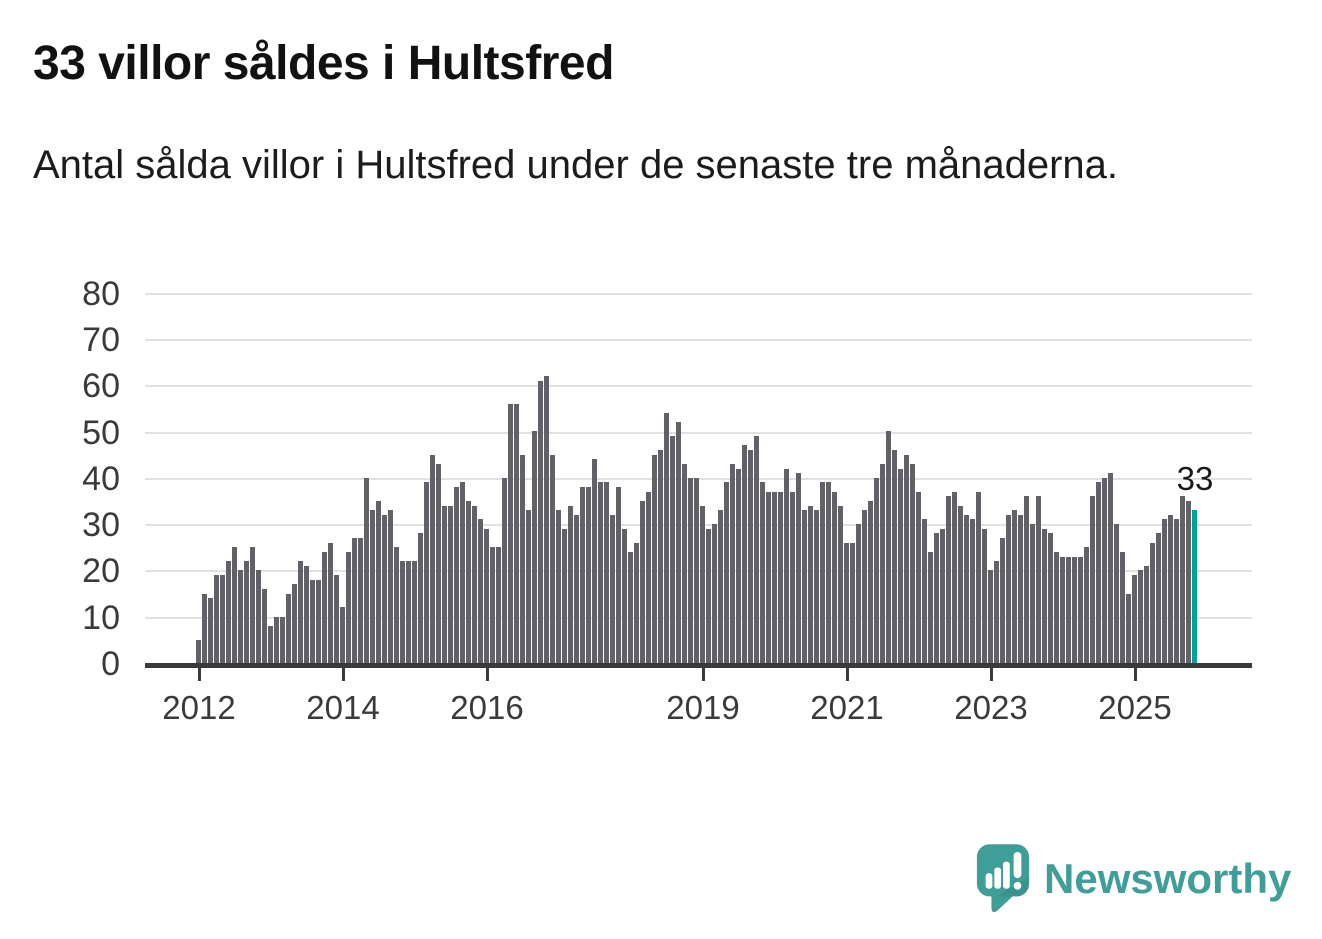 The image size is (1322, 939). What do you see at coordinates (101, 294) in the screenshot?
I see `y-axis-tick-label: 80` at bounding box center [101, 294].